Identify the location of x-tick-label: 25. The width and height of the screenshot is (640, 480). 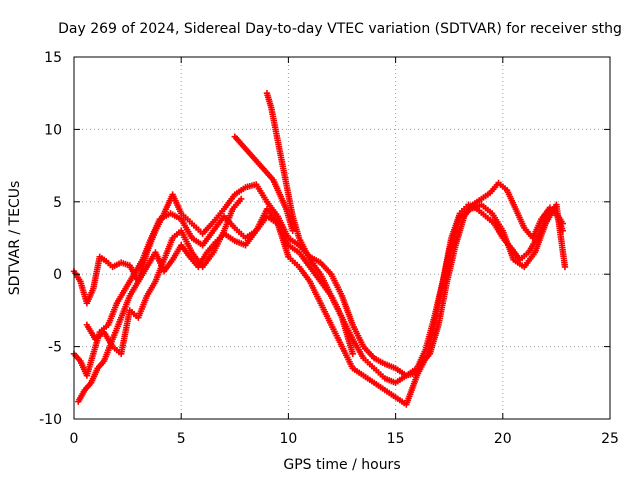
(610, 439).